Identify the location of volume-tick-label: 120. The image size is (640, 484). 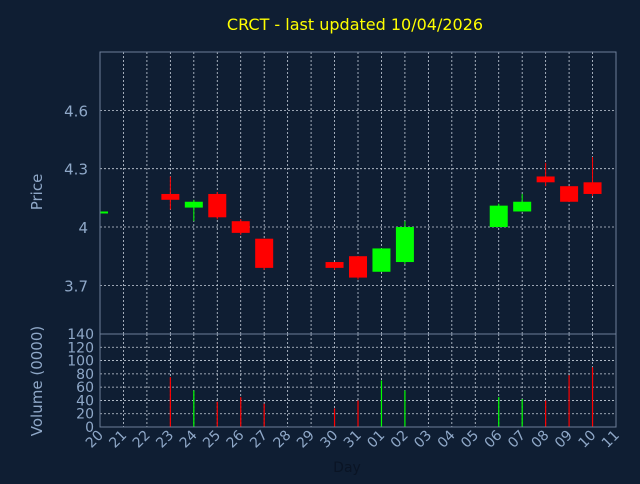
(80, 348).